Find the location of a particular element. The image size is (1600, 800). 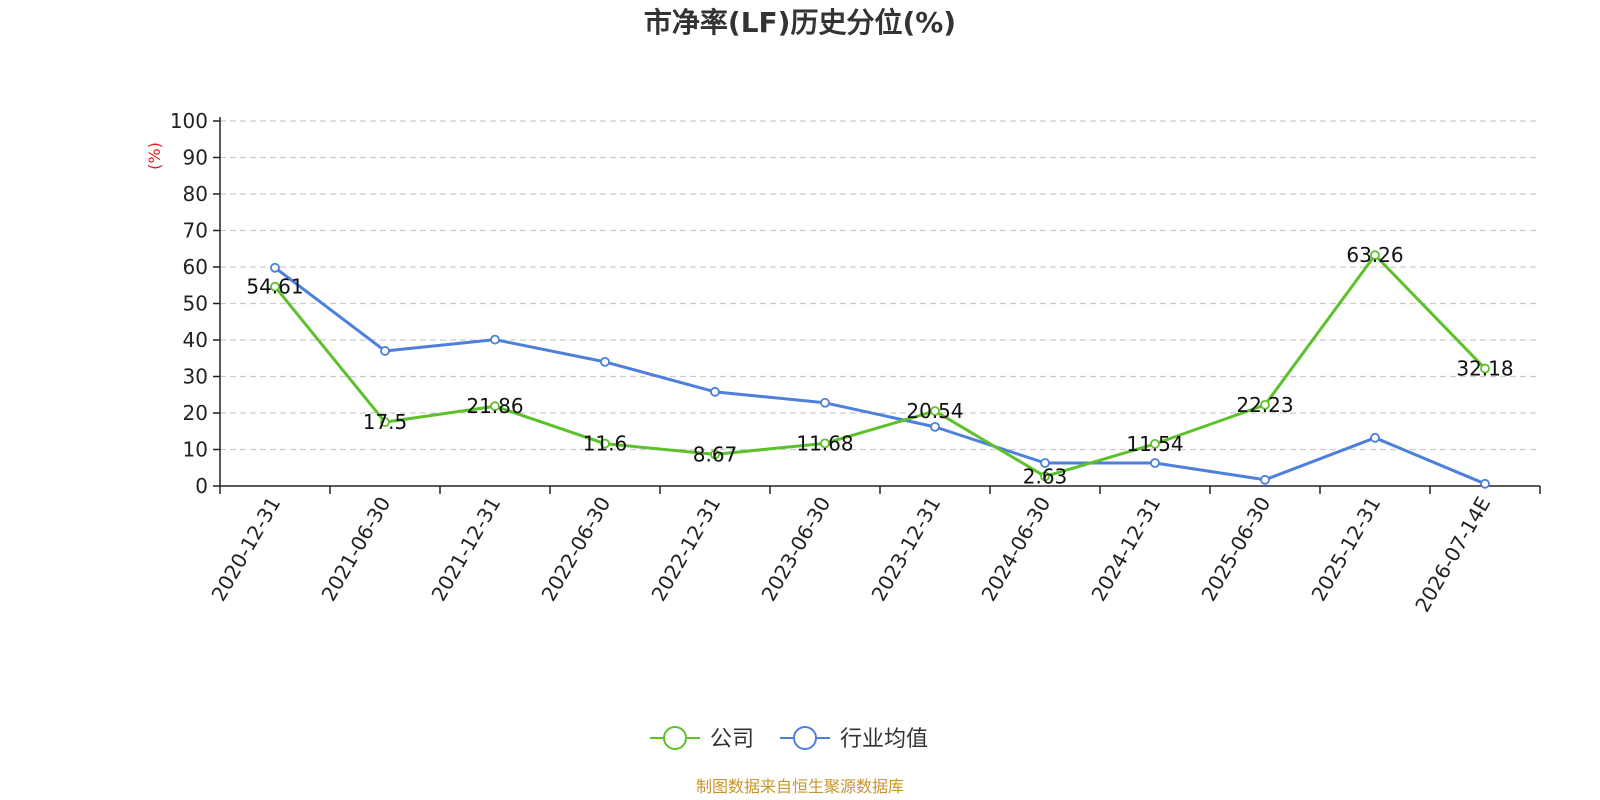

data-label: 8.67 is located at coordinates (715, 454).